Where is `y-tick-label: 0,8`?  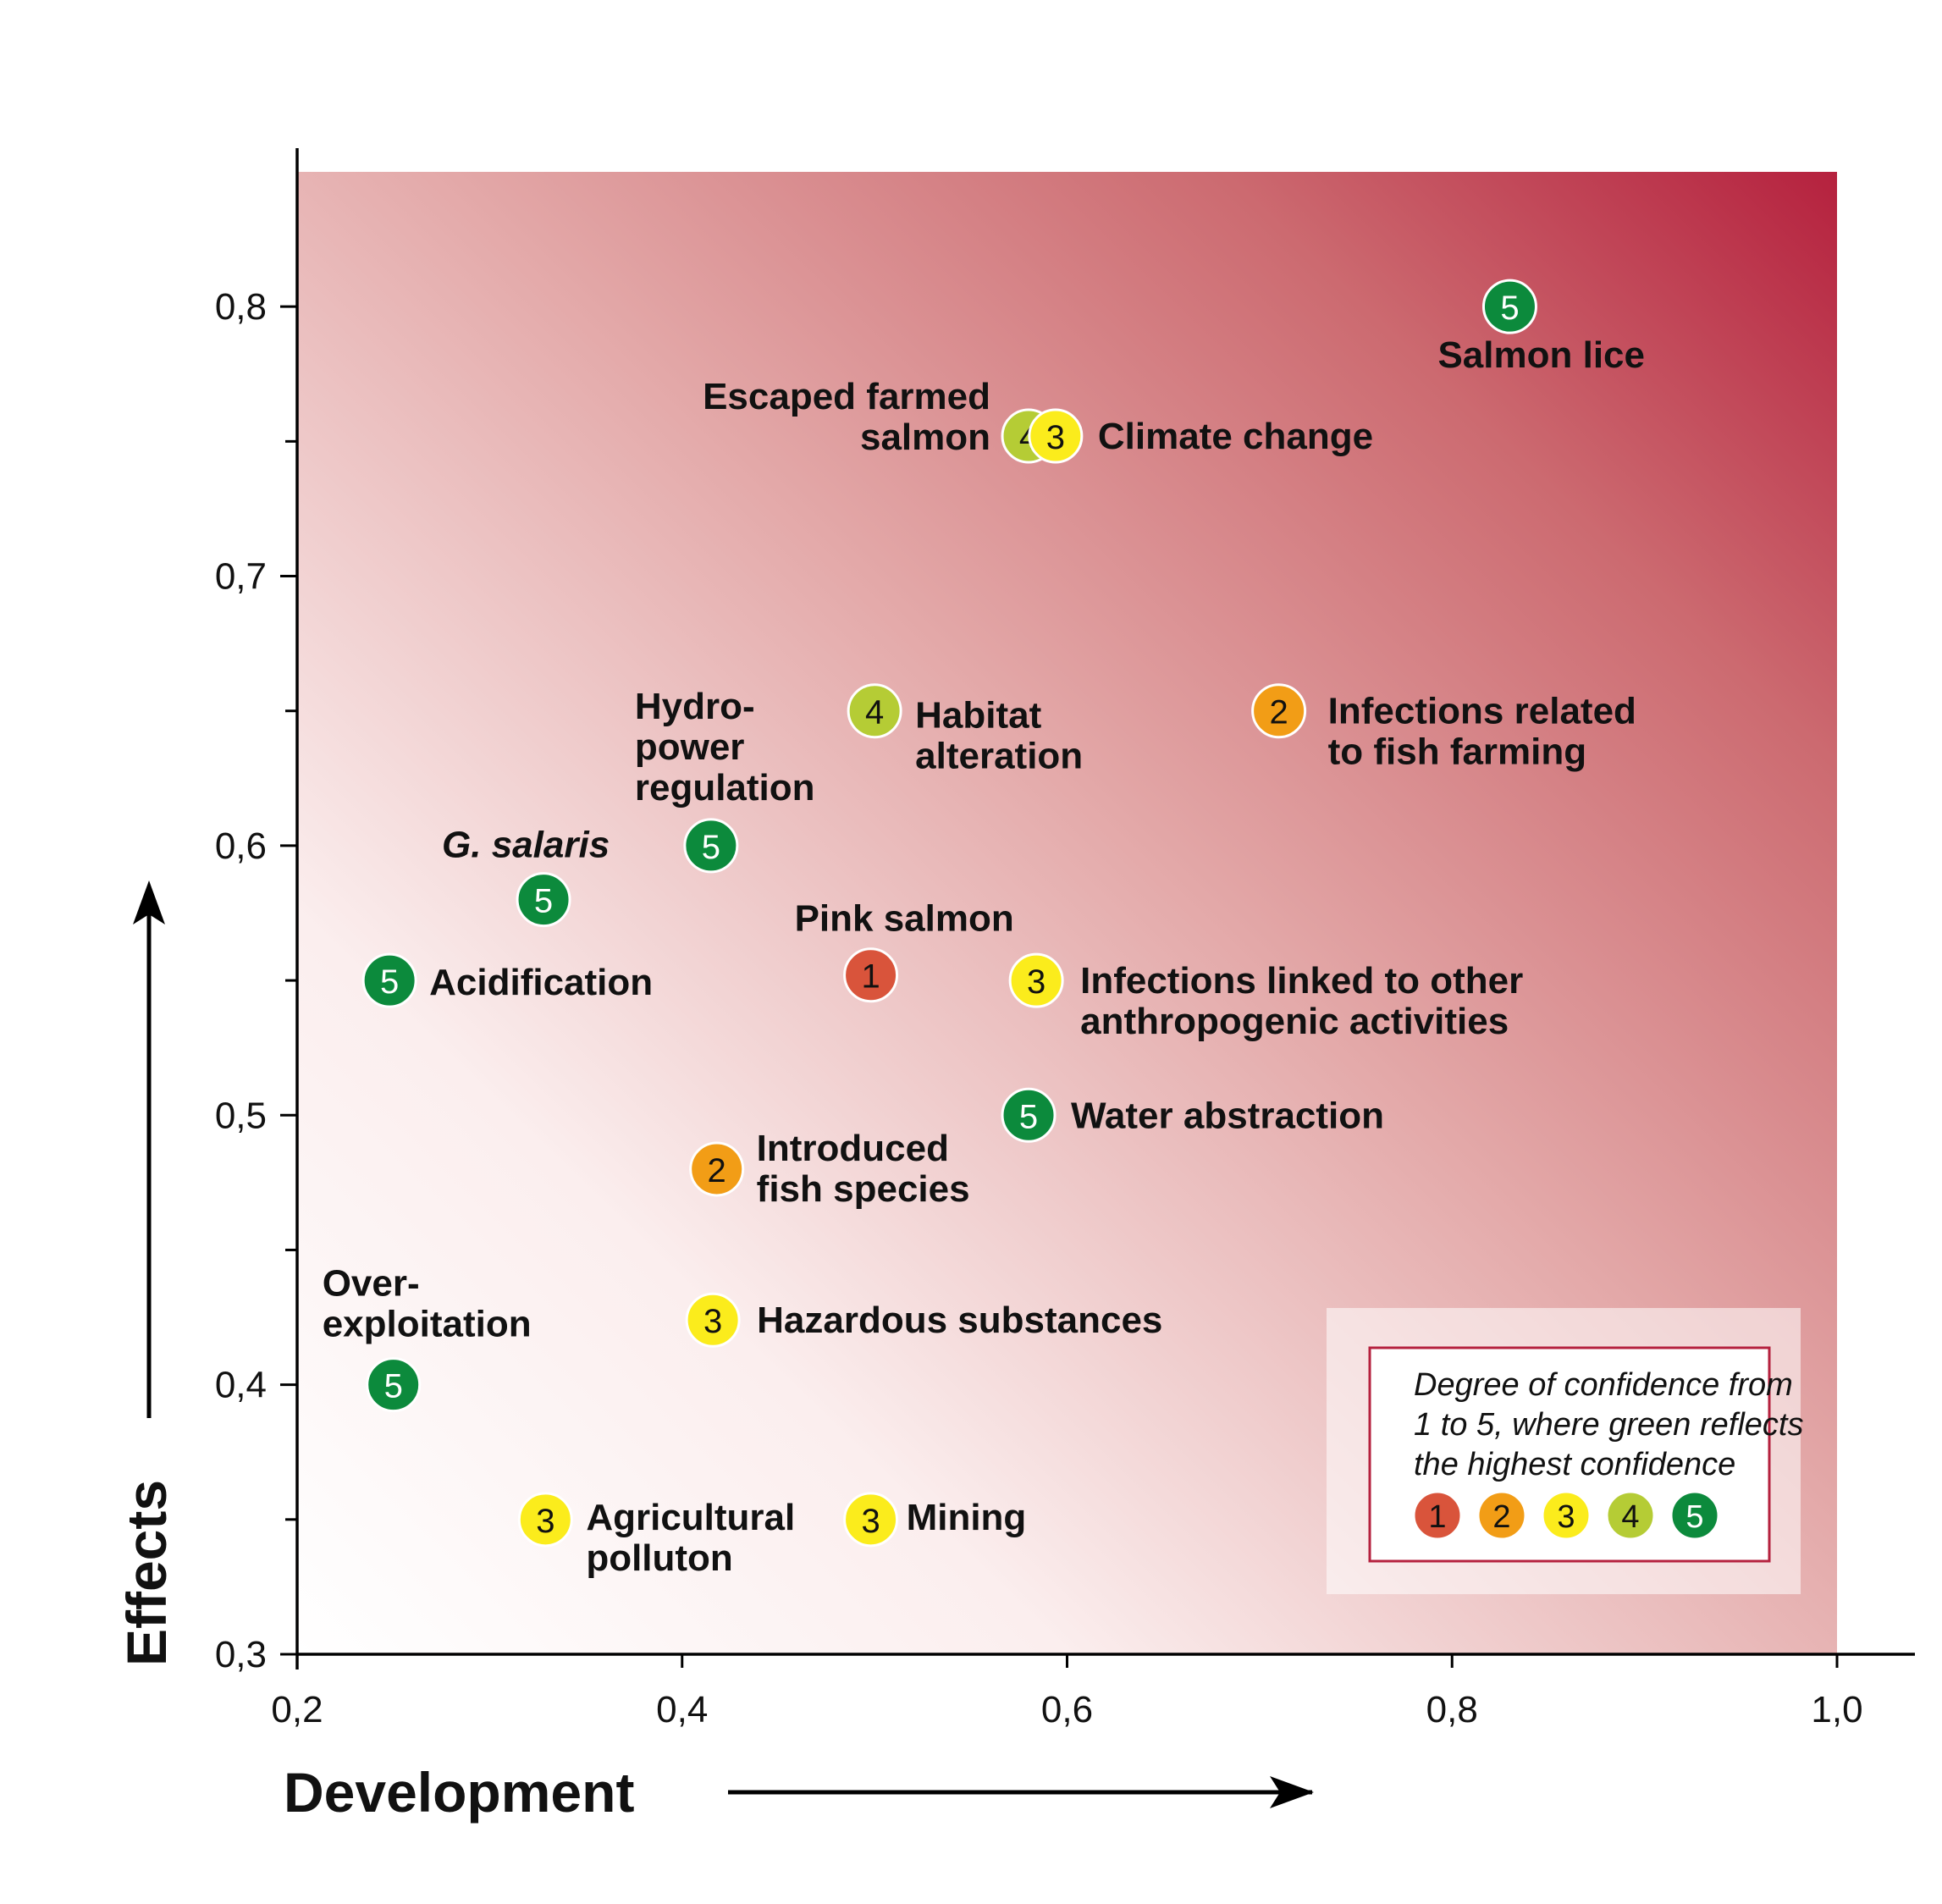 y-tick-label: 0,8 is located at coordinates (241, 307).